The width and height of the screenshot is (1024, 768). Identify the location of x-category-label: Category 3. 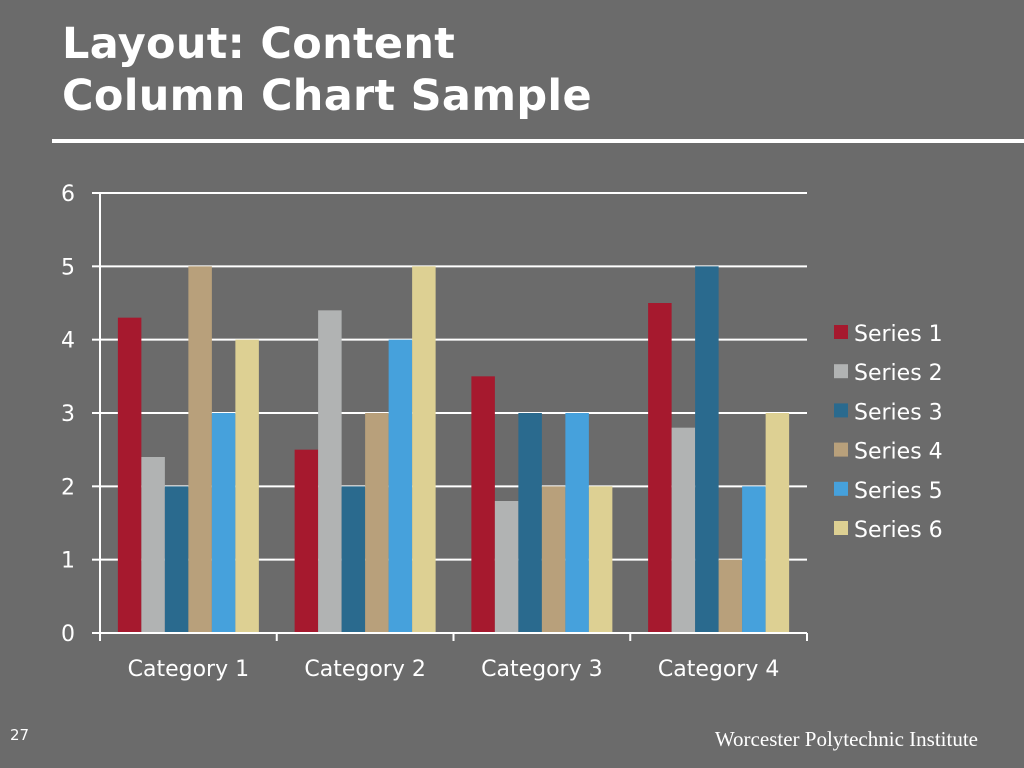
(541, 669).